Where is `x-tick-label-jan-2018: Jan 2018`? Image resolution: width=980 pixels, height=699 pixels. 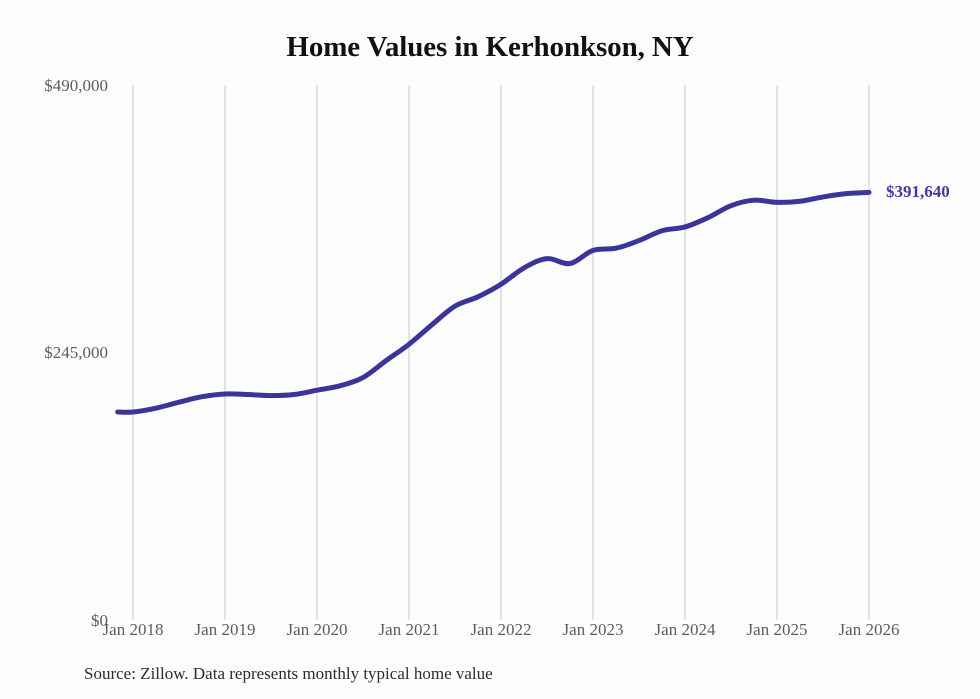
x-tick-label-jan-2018: Jan 2018 is located at coordinates (133, 629).